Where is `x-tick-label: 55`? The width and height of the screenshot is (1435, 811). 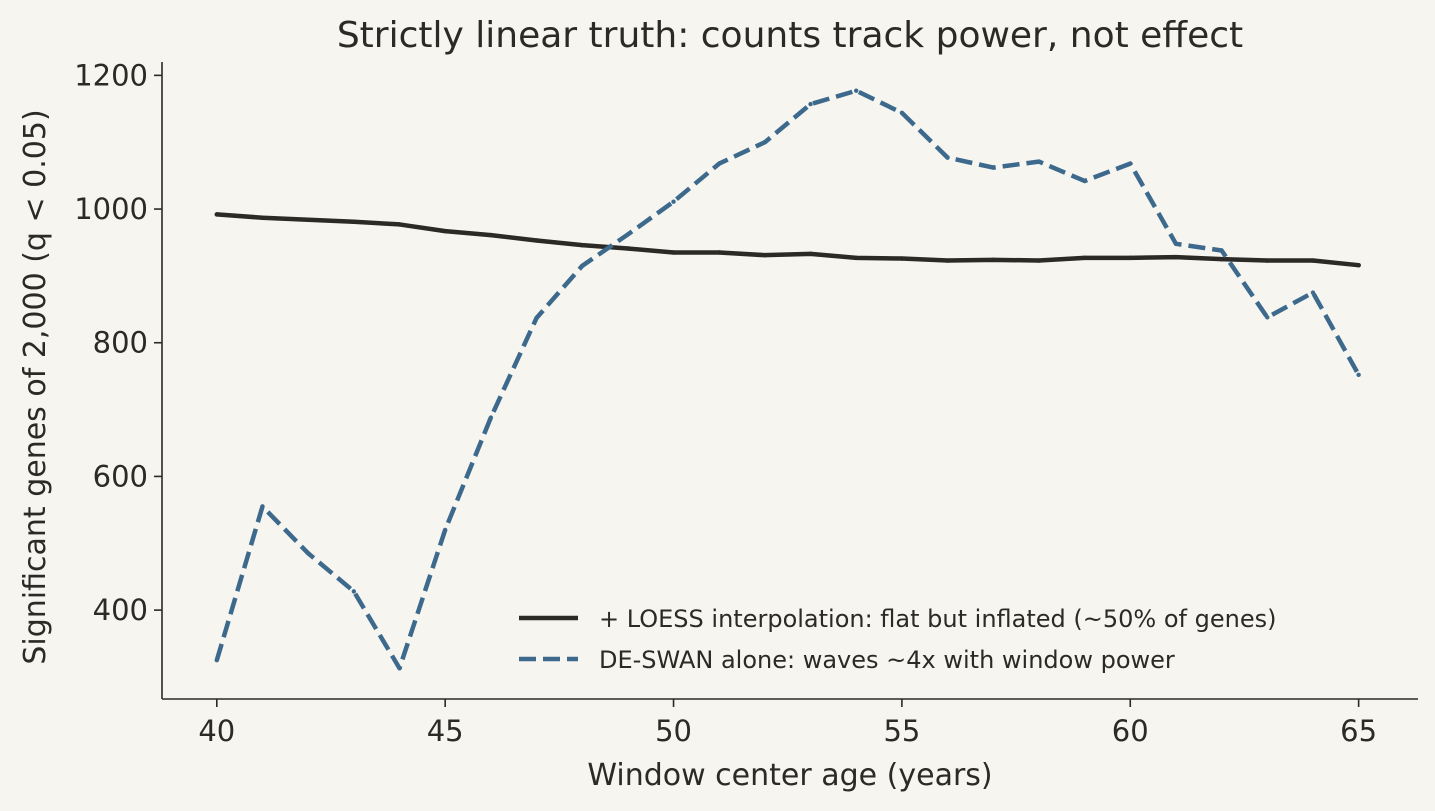 x-tick-label: 55 is located at coordinates (901, 731).